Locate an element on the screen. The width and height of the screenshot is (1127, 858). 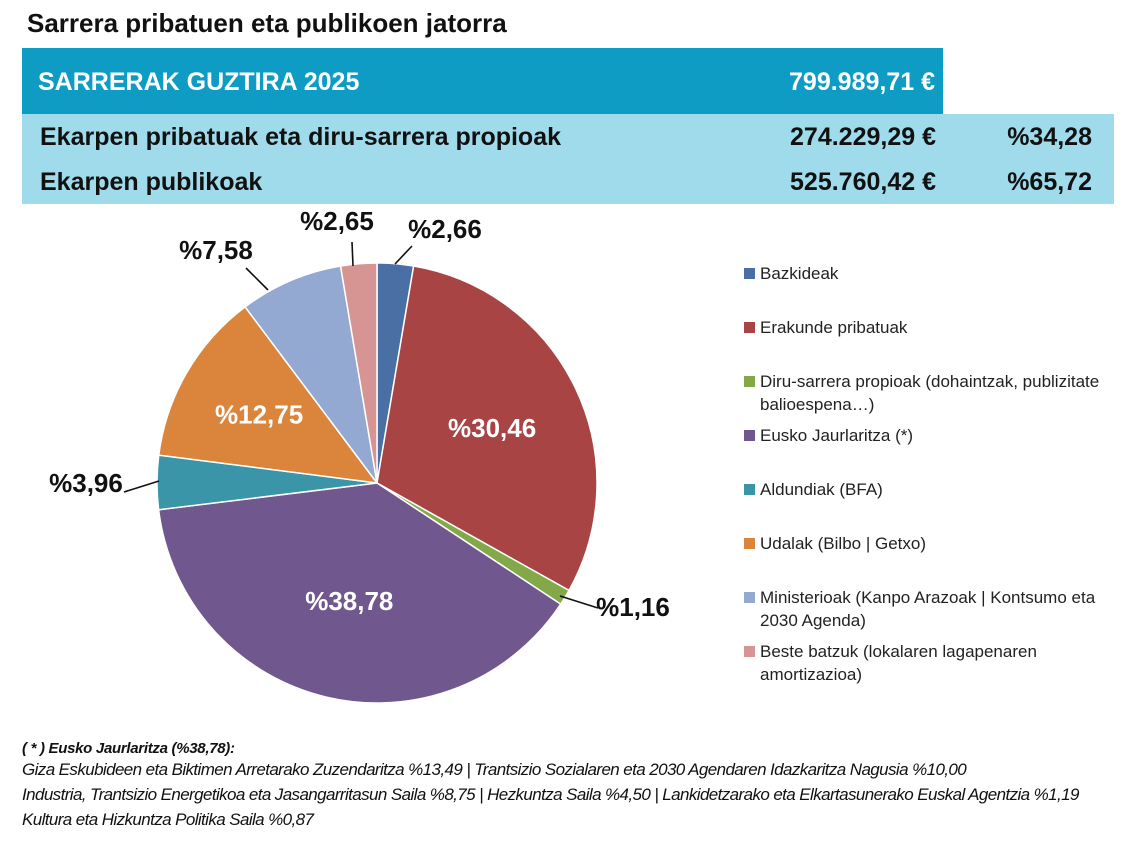
total-income-label: SARRERAK GUZTIRA 2025 is located at coordinates (199, 82).